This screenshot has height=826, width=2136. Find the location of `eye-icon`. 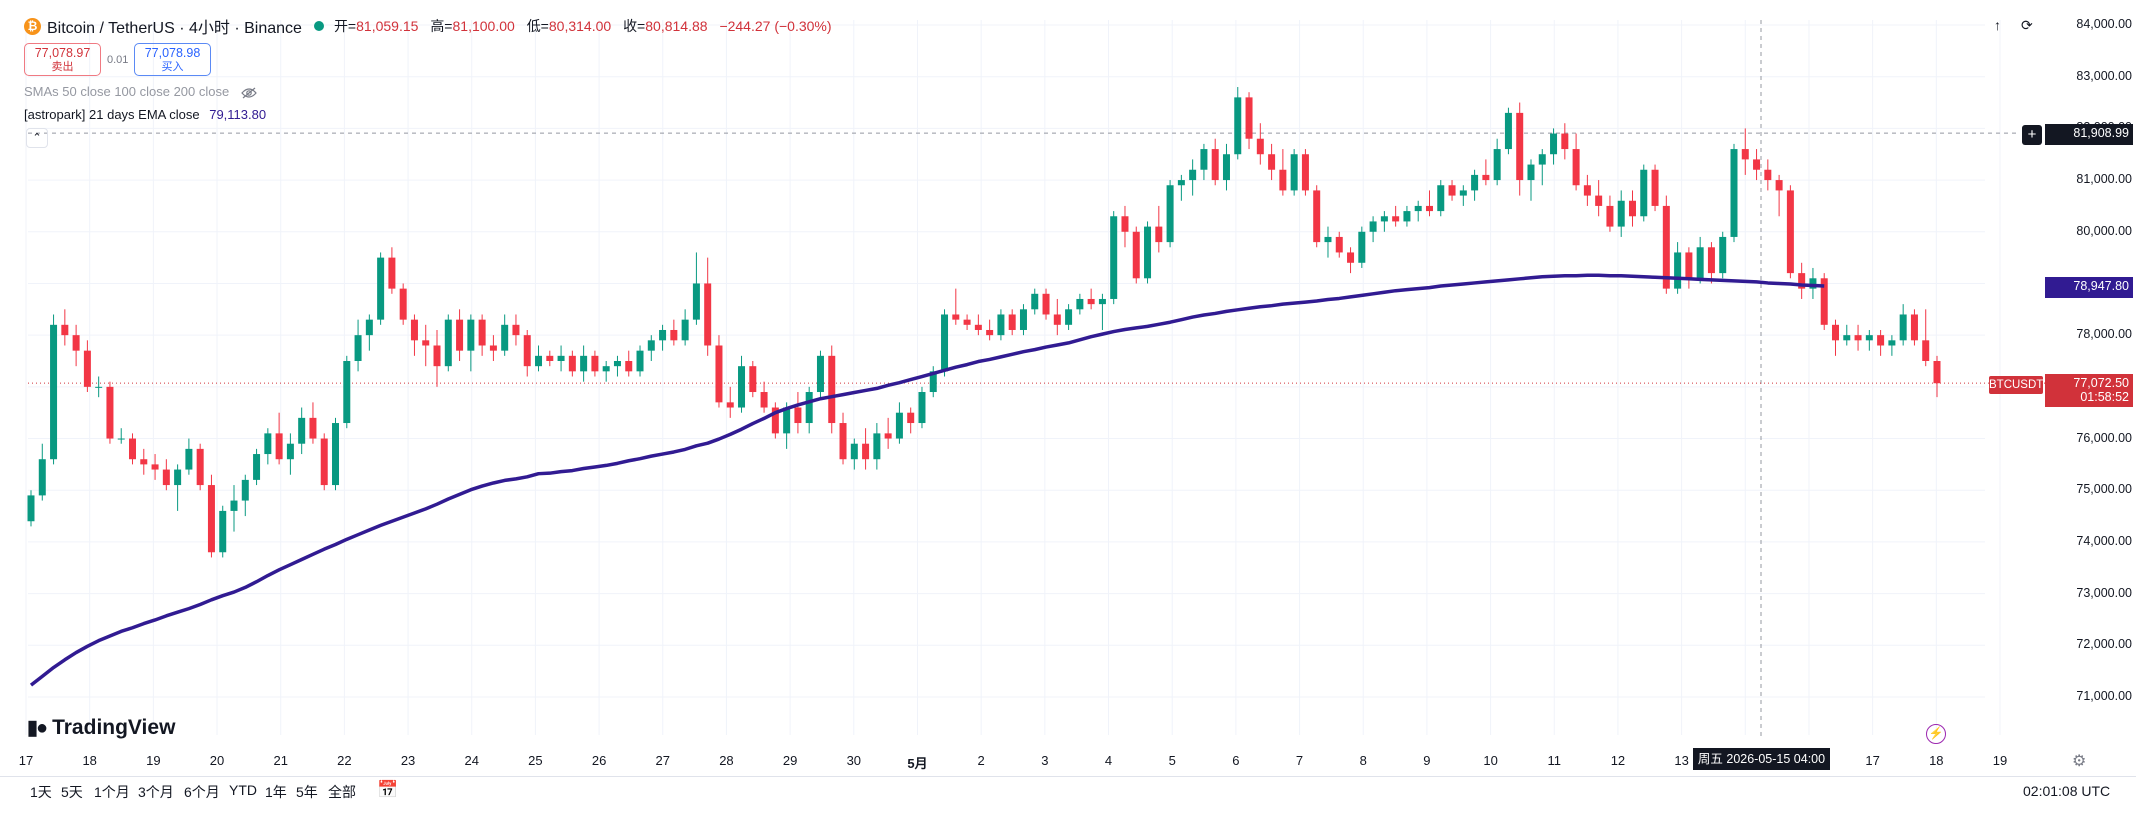

eye-icon is located at coordinates (249, 93).